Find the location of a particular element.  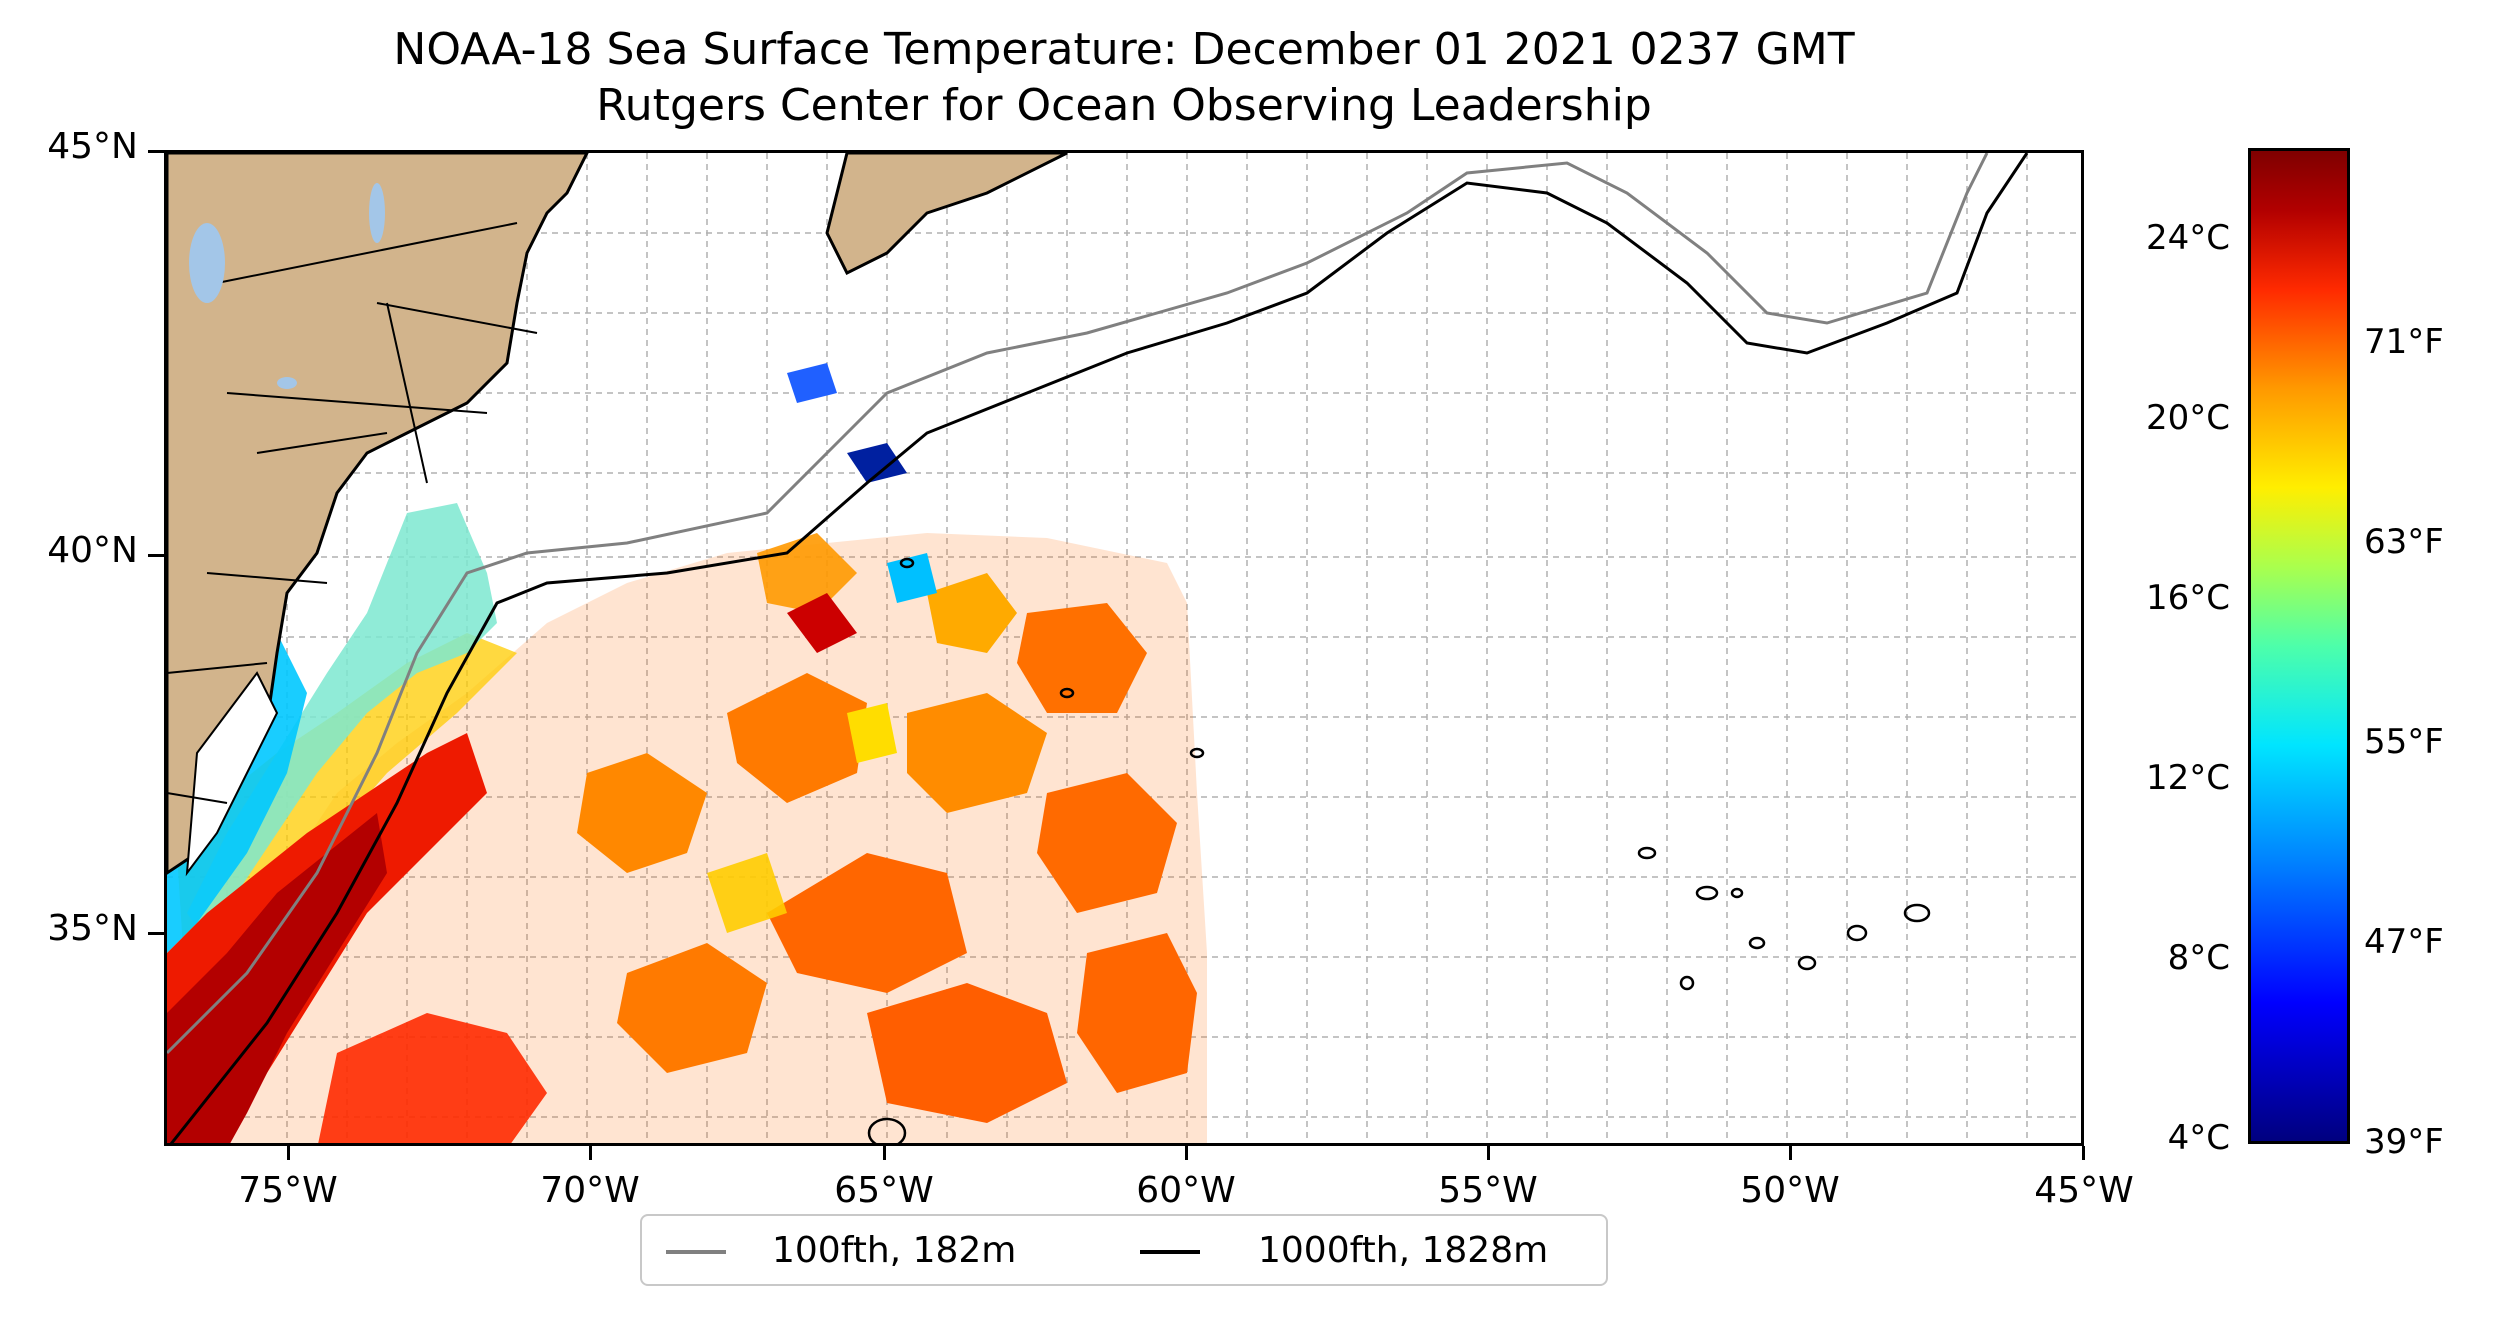

colorbar-celsius-label: 20°C is located at coordinates (2187, 418).